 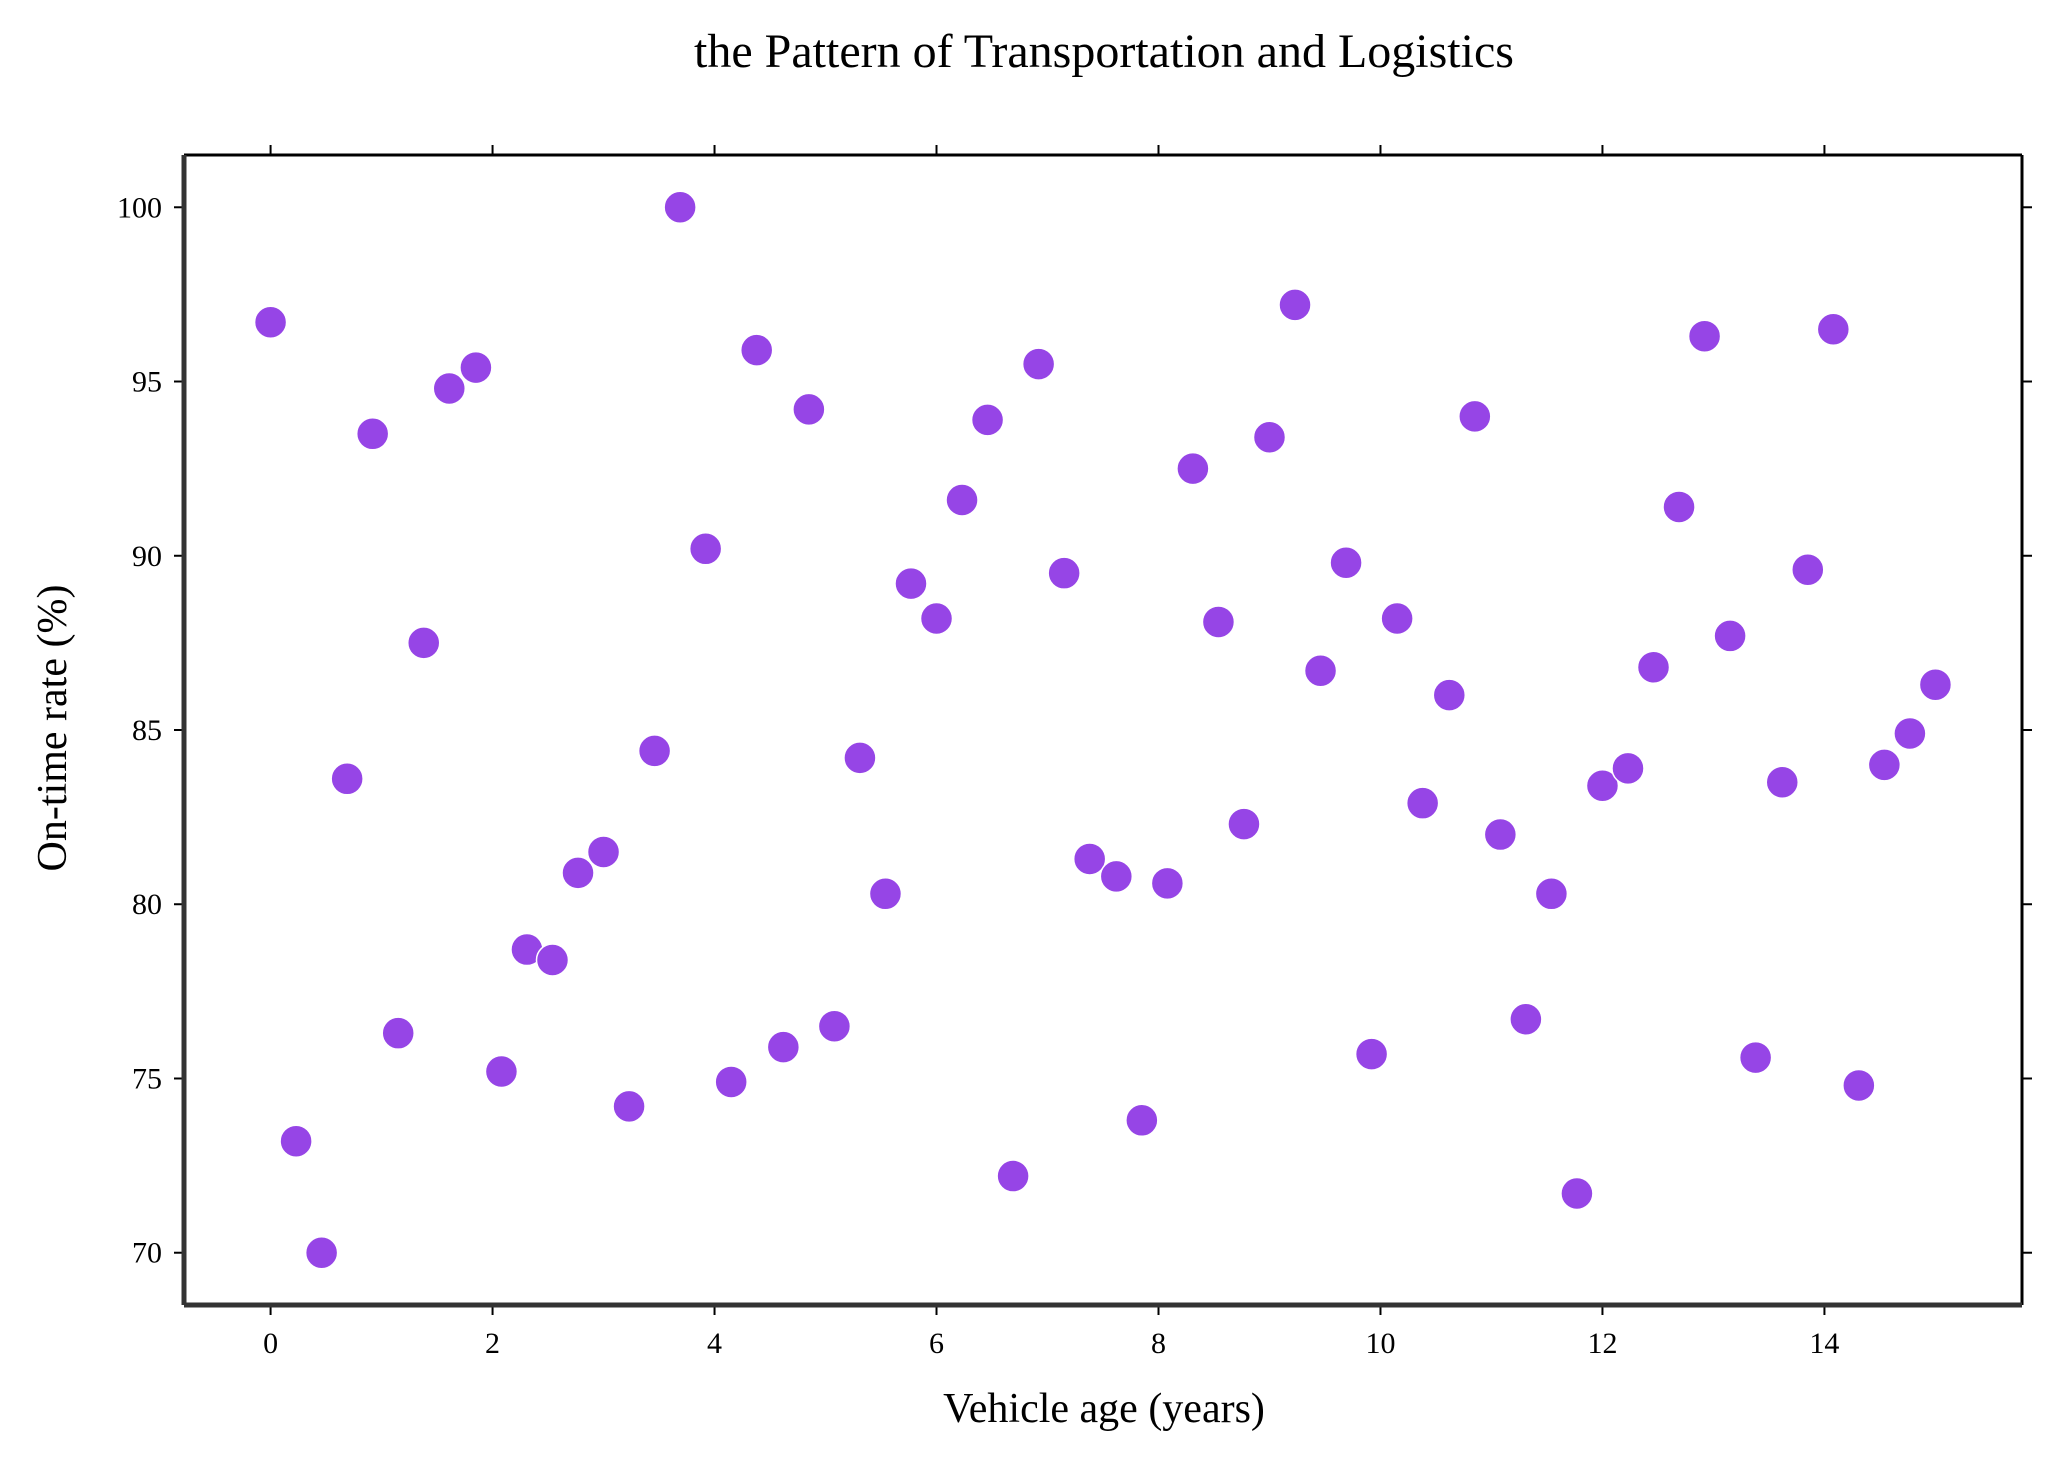 I want to click on y-tick-label: 100, so click(x=139, y=207).